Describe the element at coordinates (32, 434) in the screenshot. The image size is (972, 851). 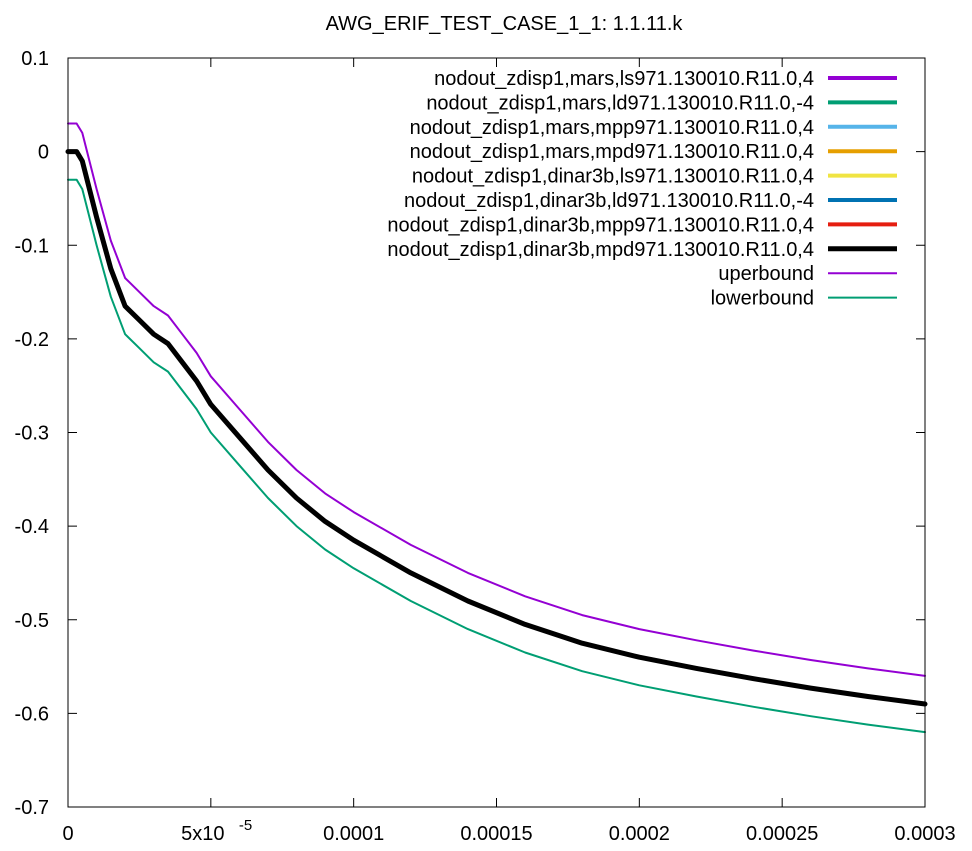
I see `y-tick-label: -0.3` at that location.